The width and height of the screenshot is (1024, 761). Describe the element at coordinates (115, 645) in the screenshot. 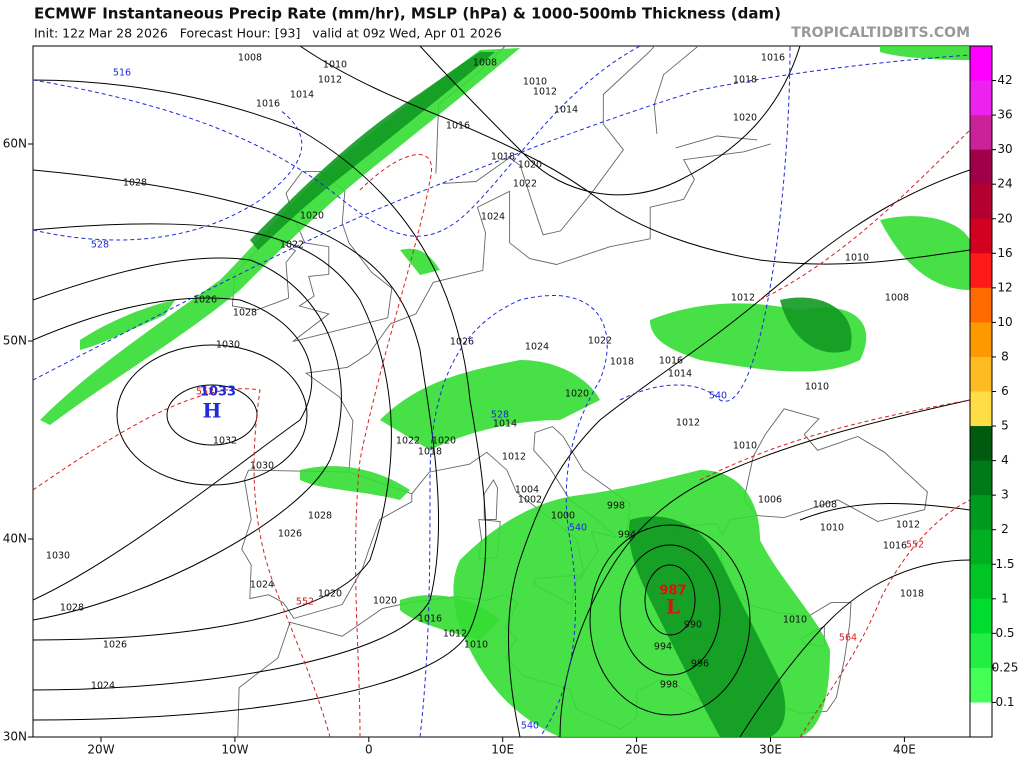

I see `isobar-label: 1026` at that location.